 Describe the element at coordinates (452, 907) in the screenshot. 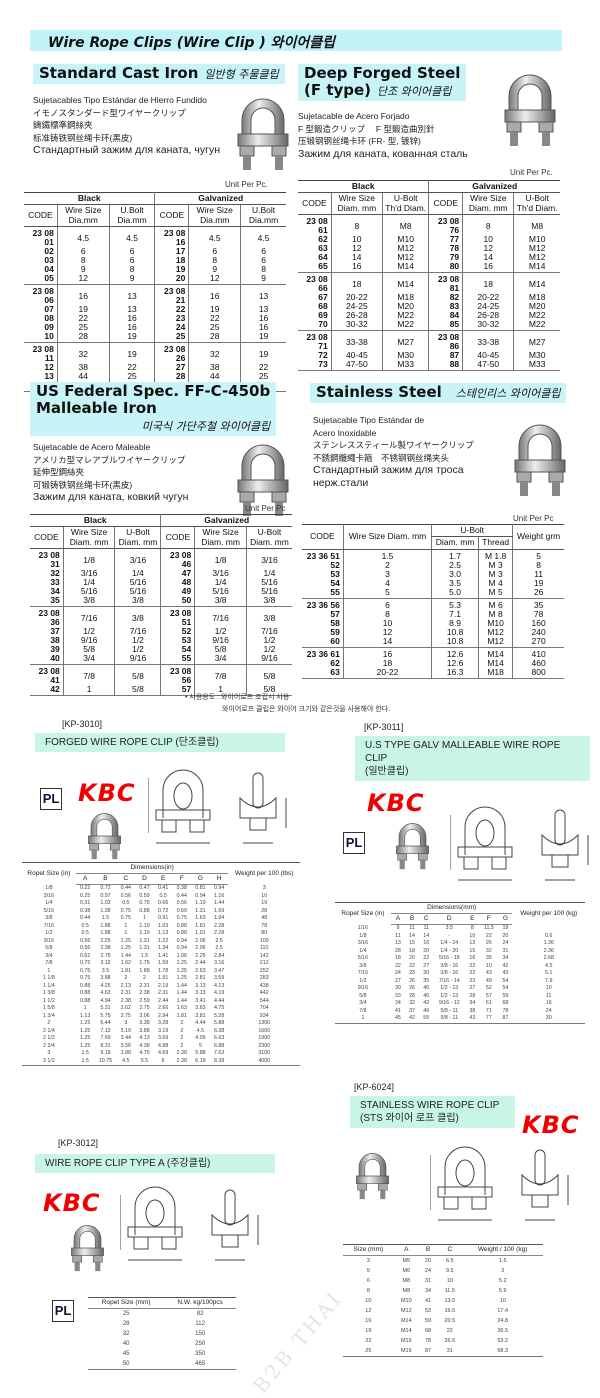

I see `group-header: Dimensions(mm)` at that location.